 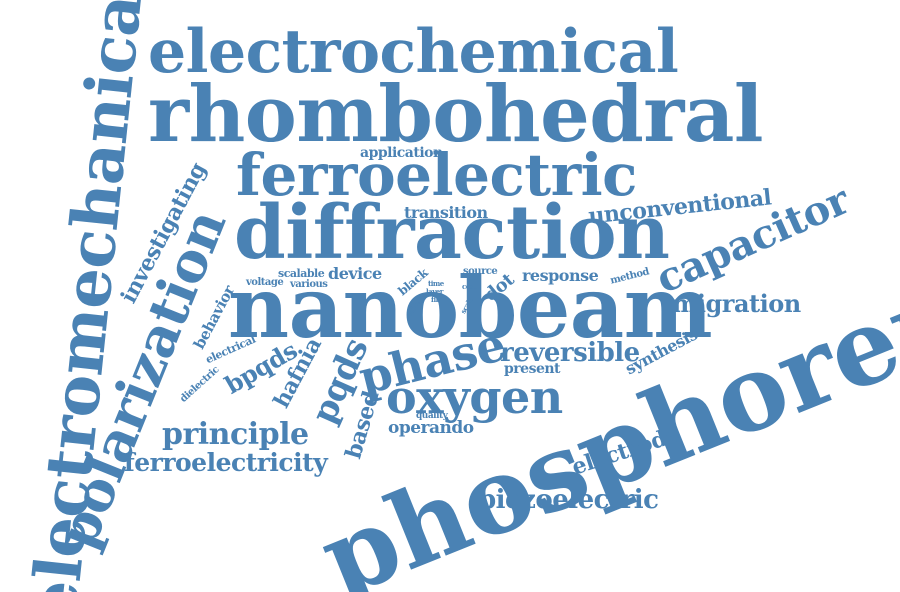 I want to click on word-response: response, so click(x=560, y=276).